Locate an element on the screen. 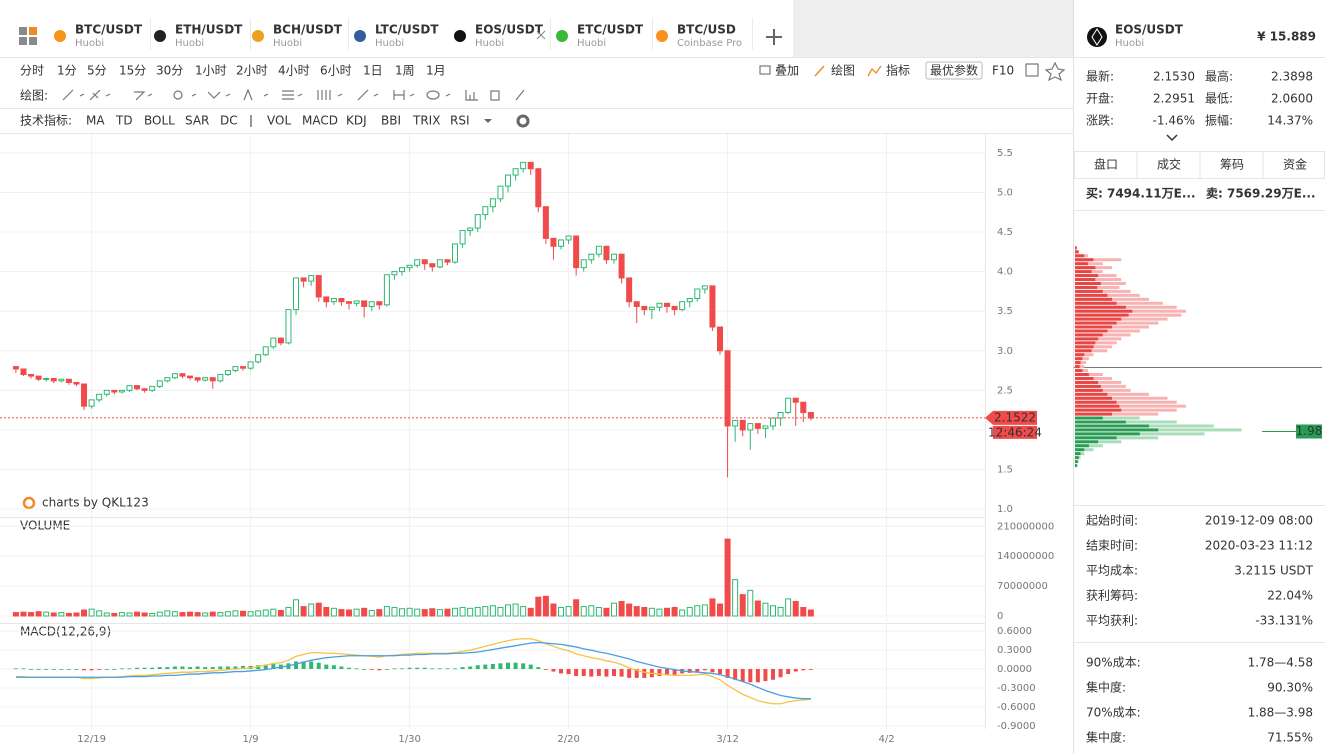 The height and width of the screenshot is (754, 1325). period-button: 1日 is located at coordinates (373, 71).